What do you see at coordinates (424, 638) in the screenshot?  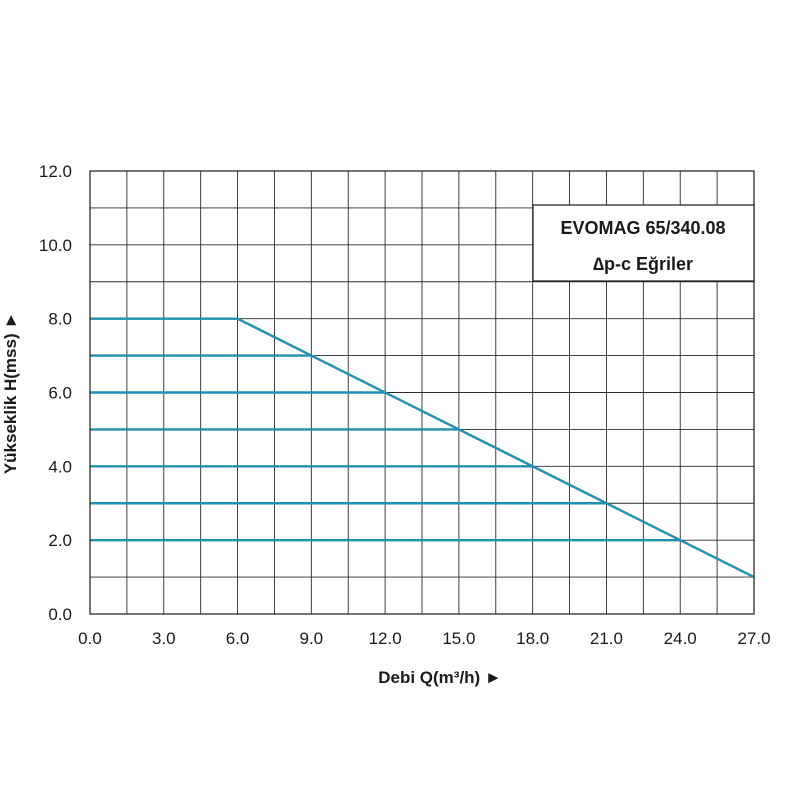 I see `x-tick-labels: 0.0 3.0 6.0 9.0 12.0 15.0 18.0 21.0 24.0 27.0` at bounding box center [424, 638].